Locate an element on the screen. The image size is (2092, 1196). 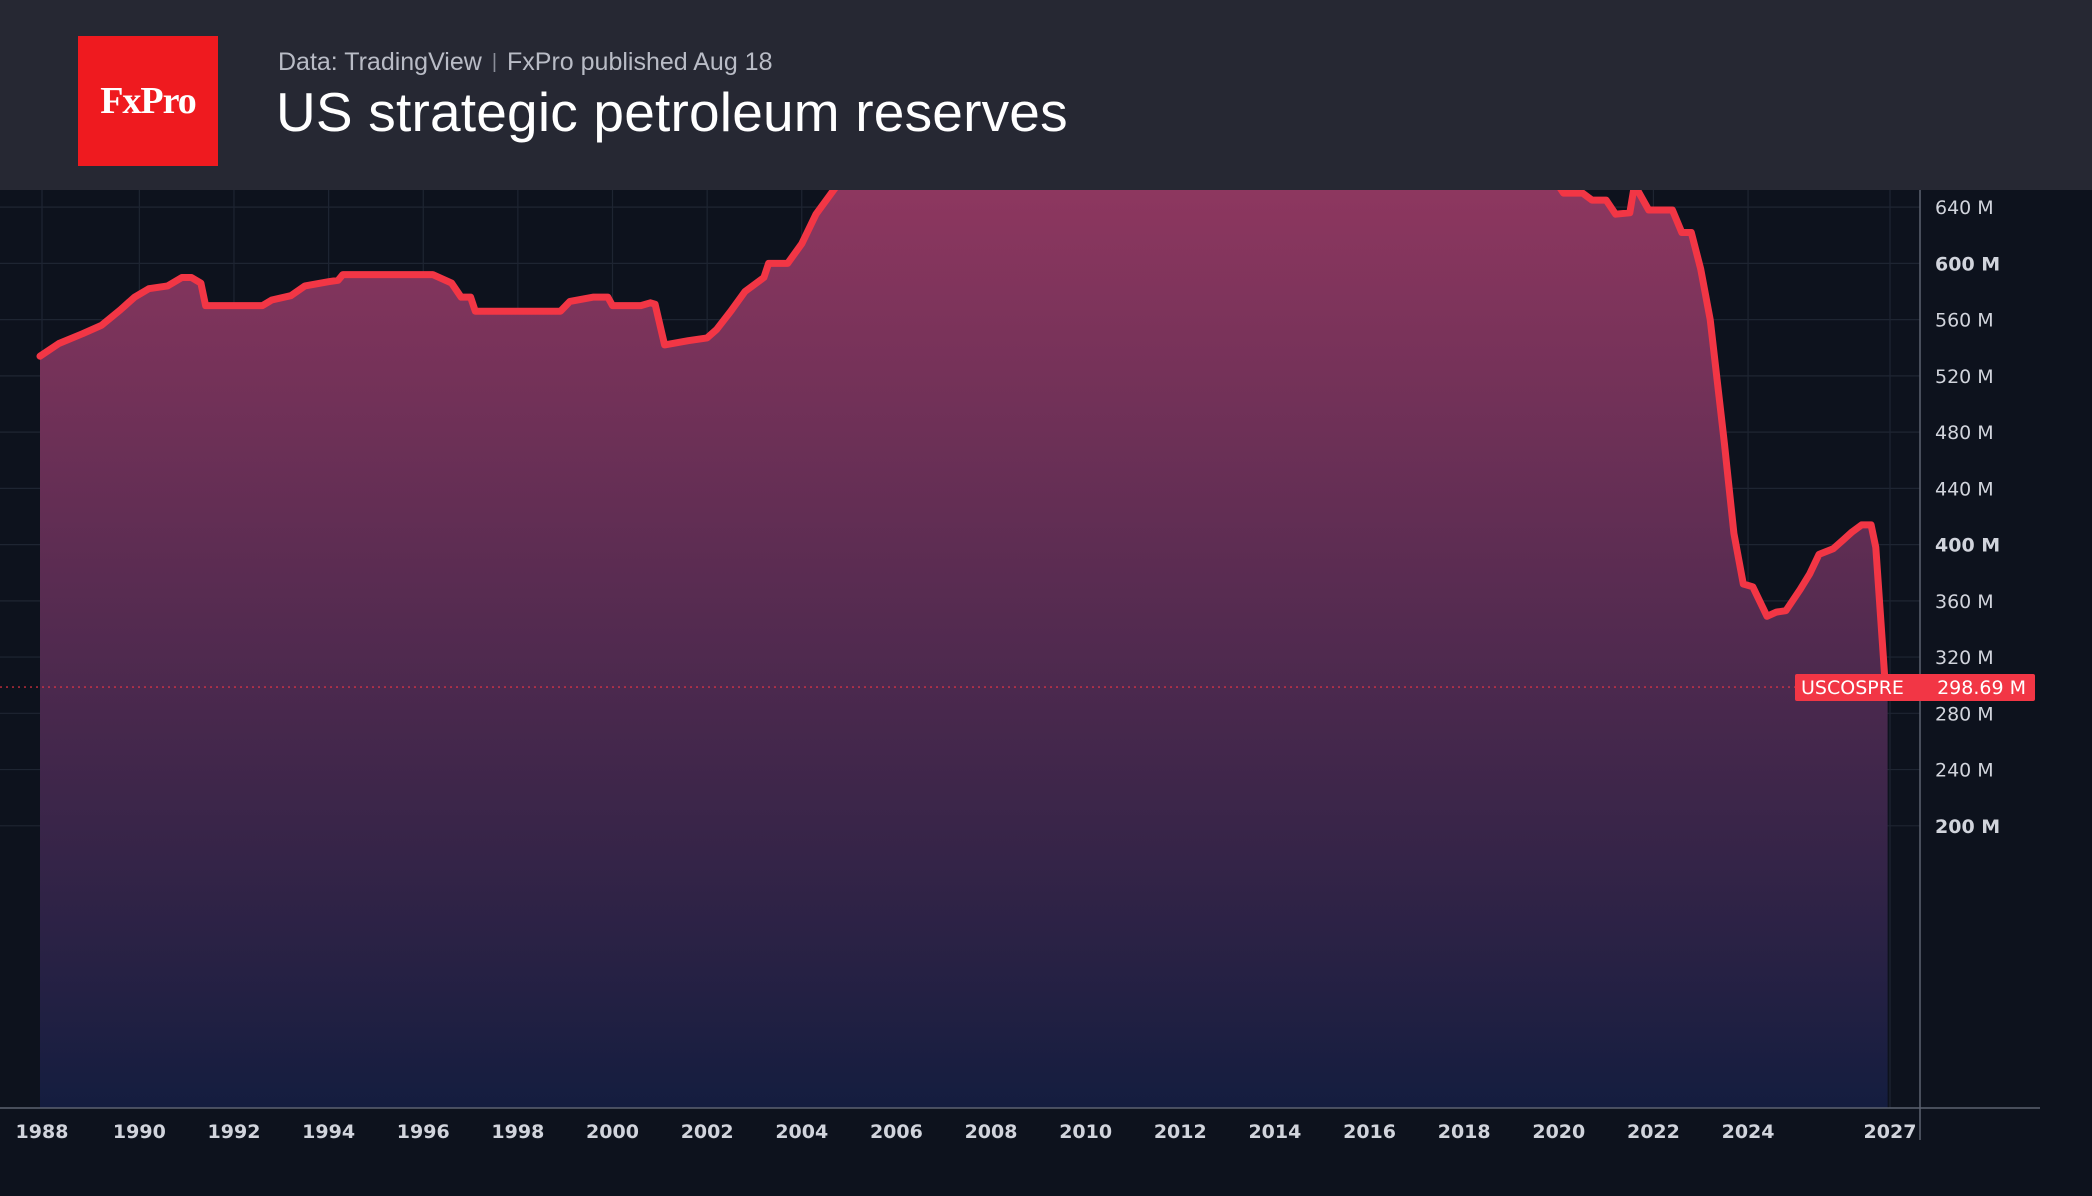
y-tick-label: 320 M is located at coordinates (1964, 658).